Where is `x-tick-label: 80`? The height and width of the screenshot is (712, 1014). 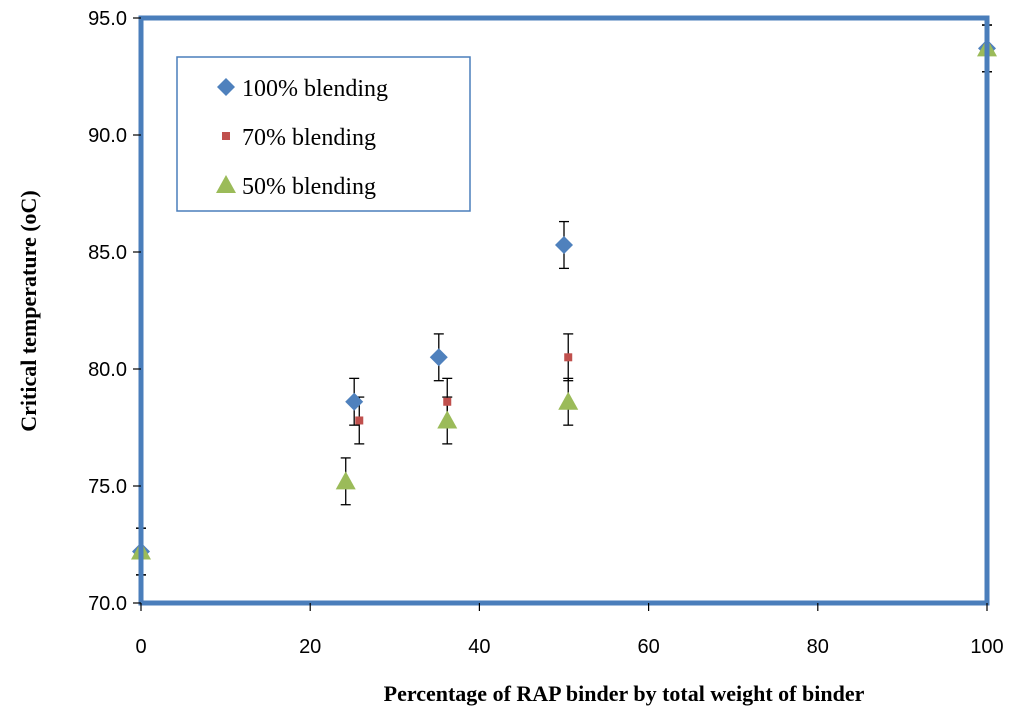
x-tick-label: 80 is located at coordinates (818, 647).